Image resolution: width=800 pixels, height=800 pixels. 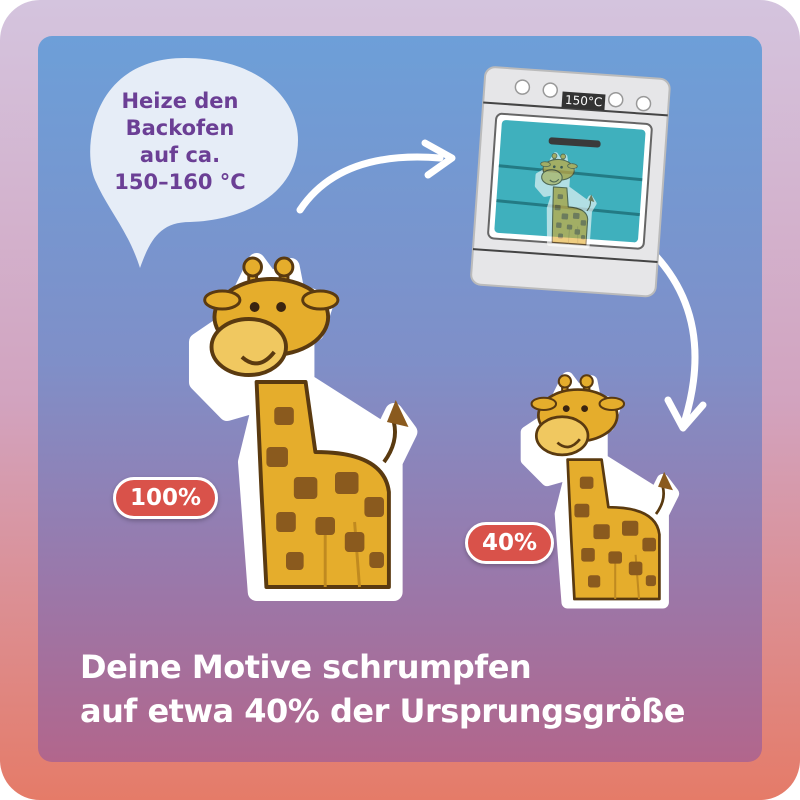 I want to click on caption-line-2: auf etwa 40% der Ursprungsgröße, so click(x=382, y=711).